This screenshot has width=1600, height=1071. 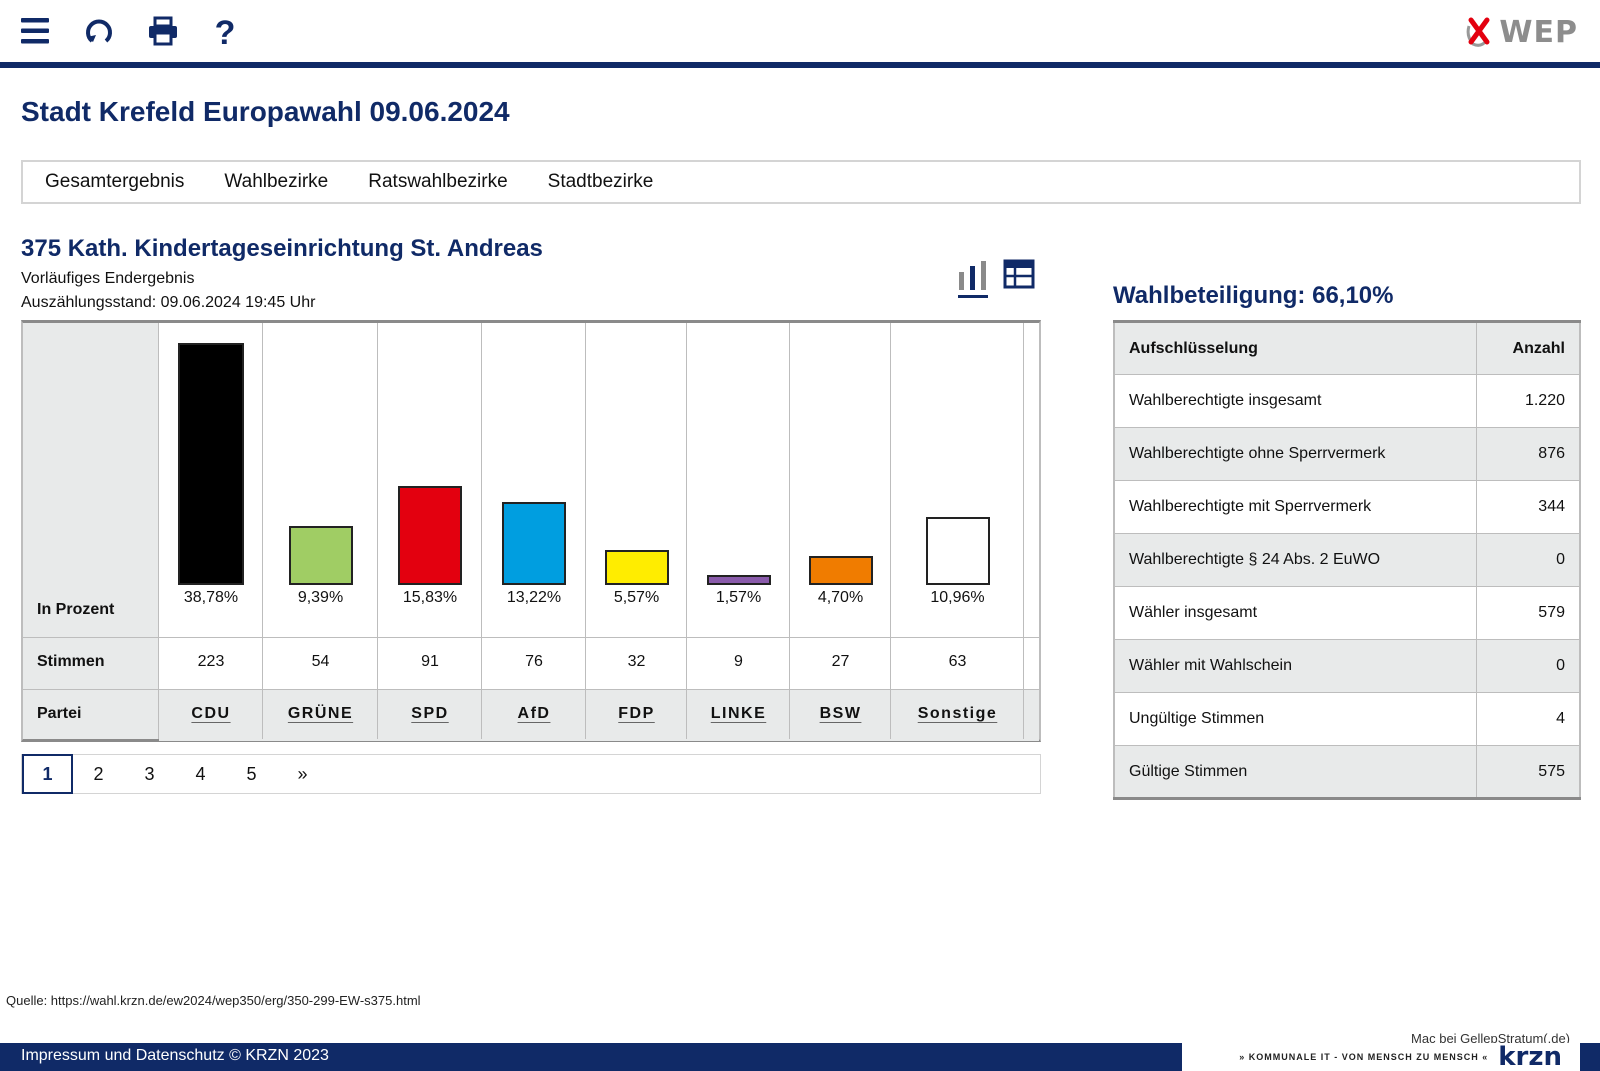 What do you see at coordinates (1527, 772) in the screenshot?
I see `row-value: 575` at bounding box center [1527, 772].